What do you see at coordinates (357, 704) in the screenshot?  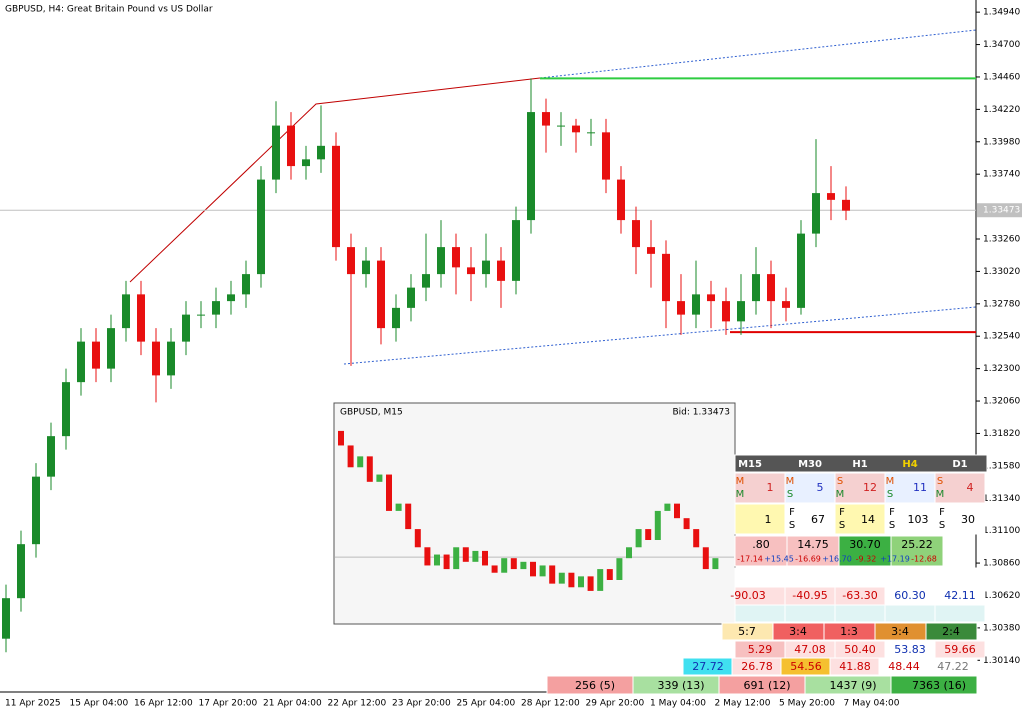 I see `x-tick-label: 22 Apr 12:00` at bounding box center [357, 704].